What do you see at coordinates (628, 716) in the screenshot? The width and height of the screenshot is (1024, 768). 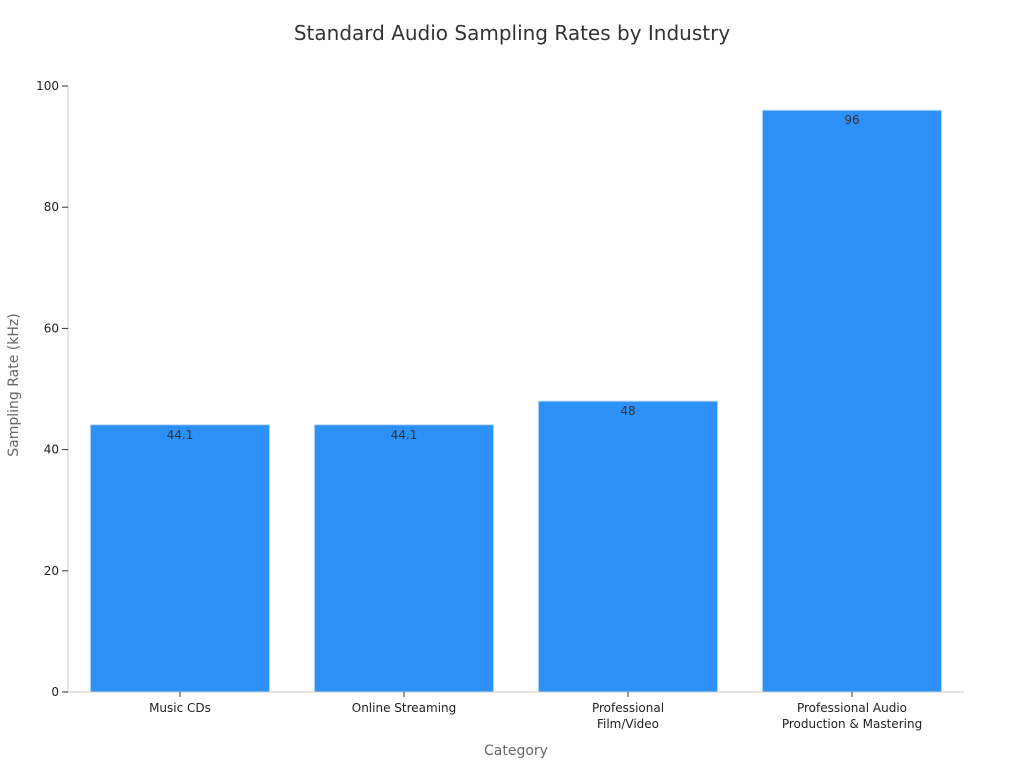 I see `x-tick-label: Professional Film/Video` at bounding box center [628, 716].